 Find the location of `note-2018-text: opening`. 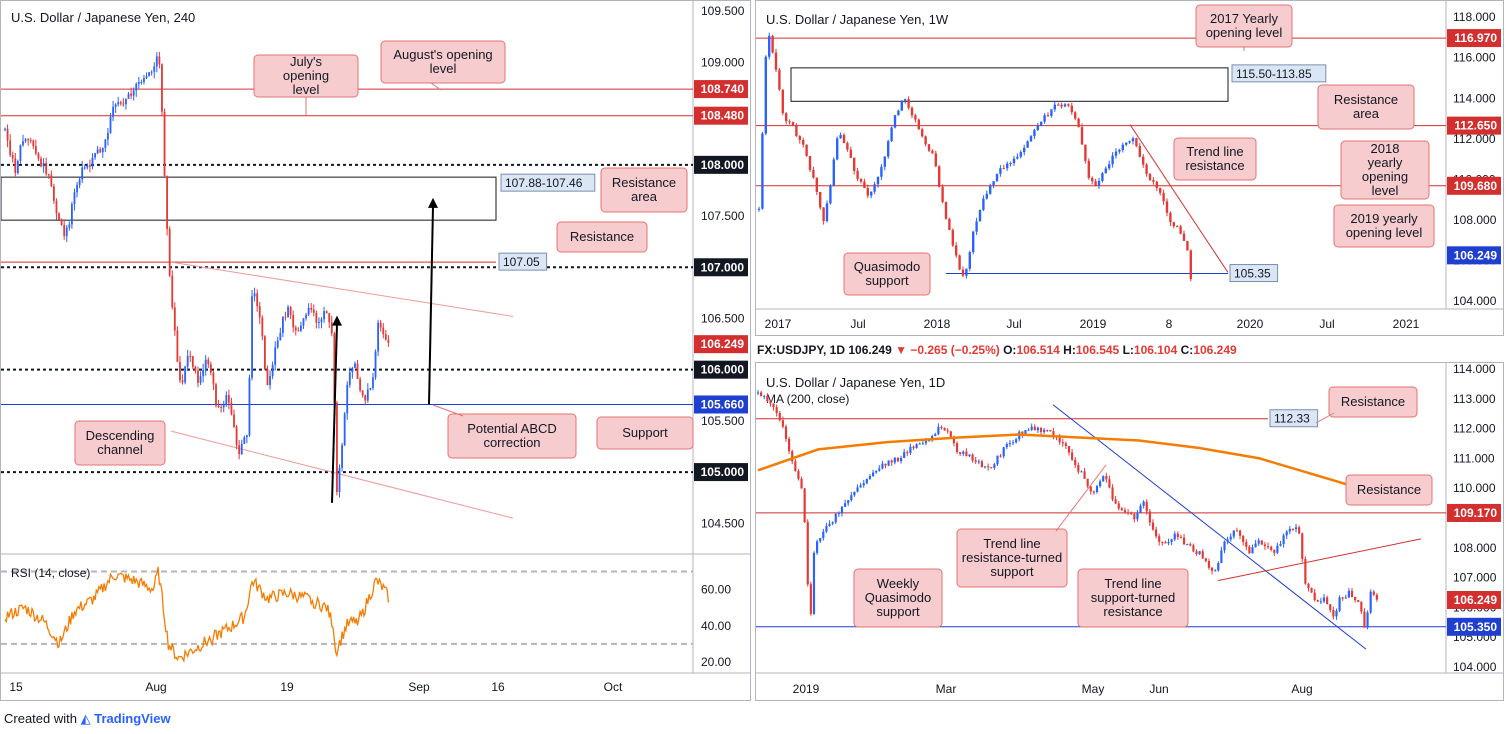

note-2018-text: opening is located at coordinates (1385, 176).